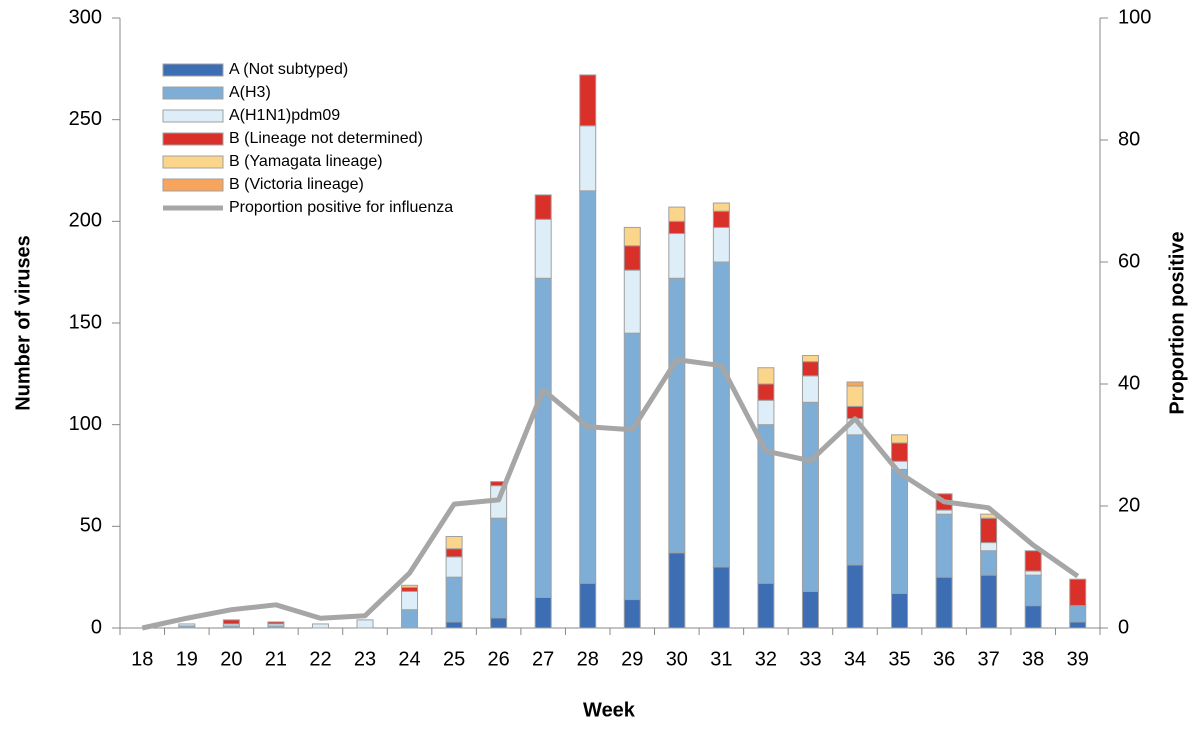  What do you see at coordinates (810, 659) in the screenshot?
I see `x-tick-label: 33` at bounding box center [810, 659].